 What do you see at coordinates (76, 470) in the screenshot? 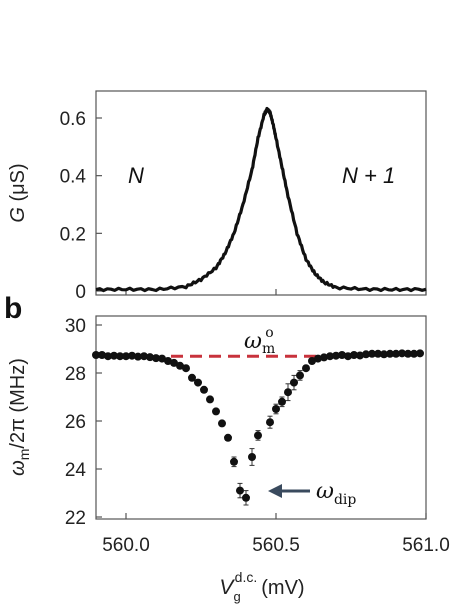
I see `panel-b-ytick-label: 24` at bounding box center [76, 470].